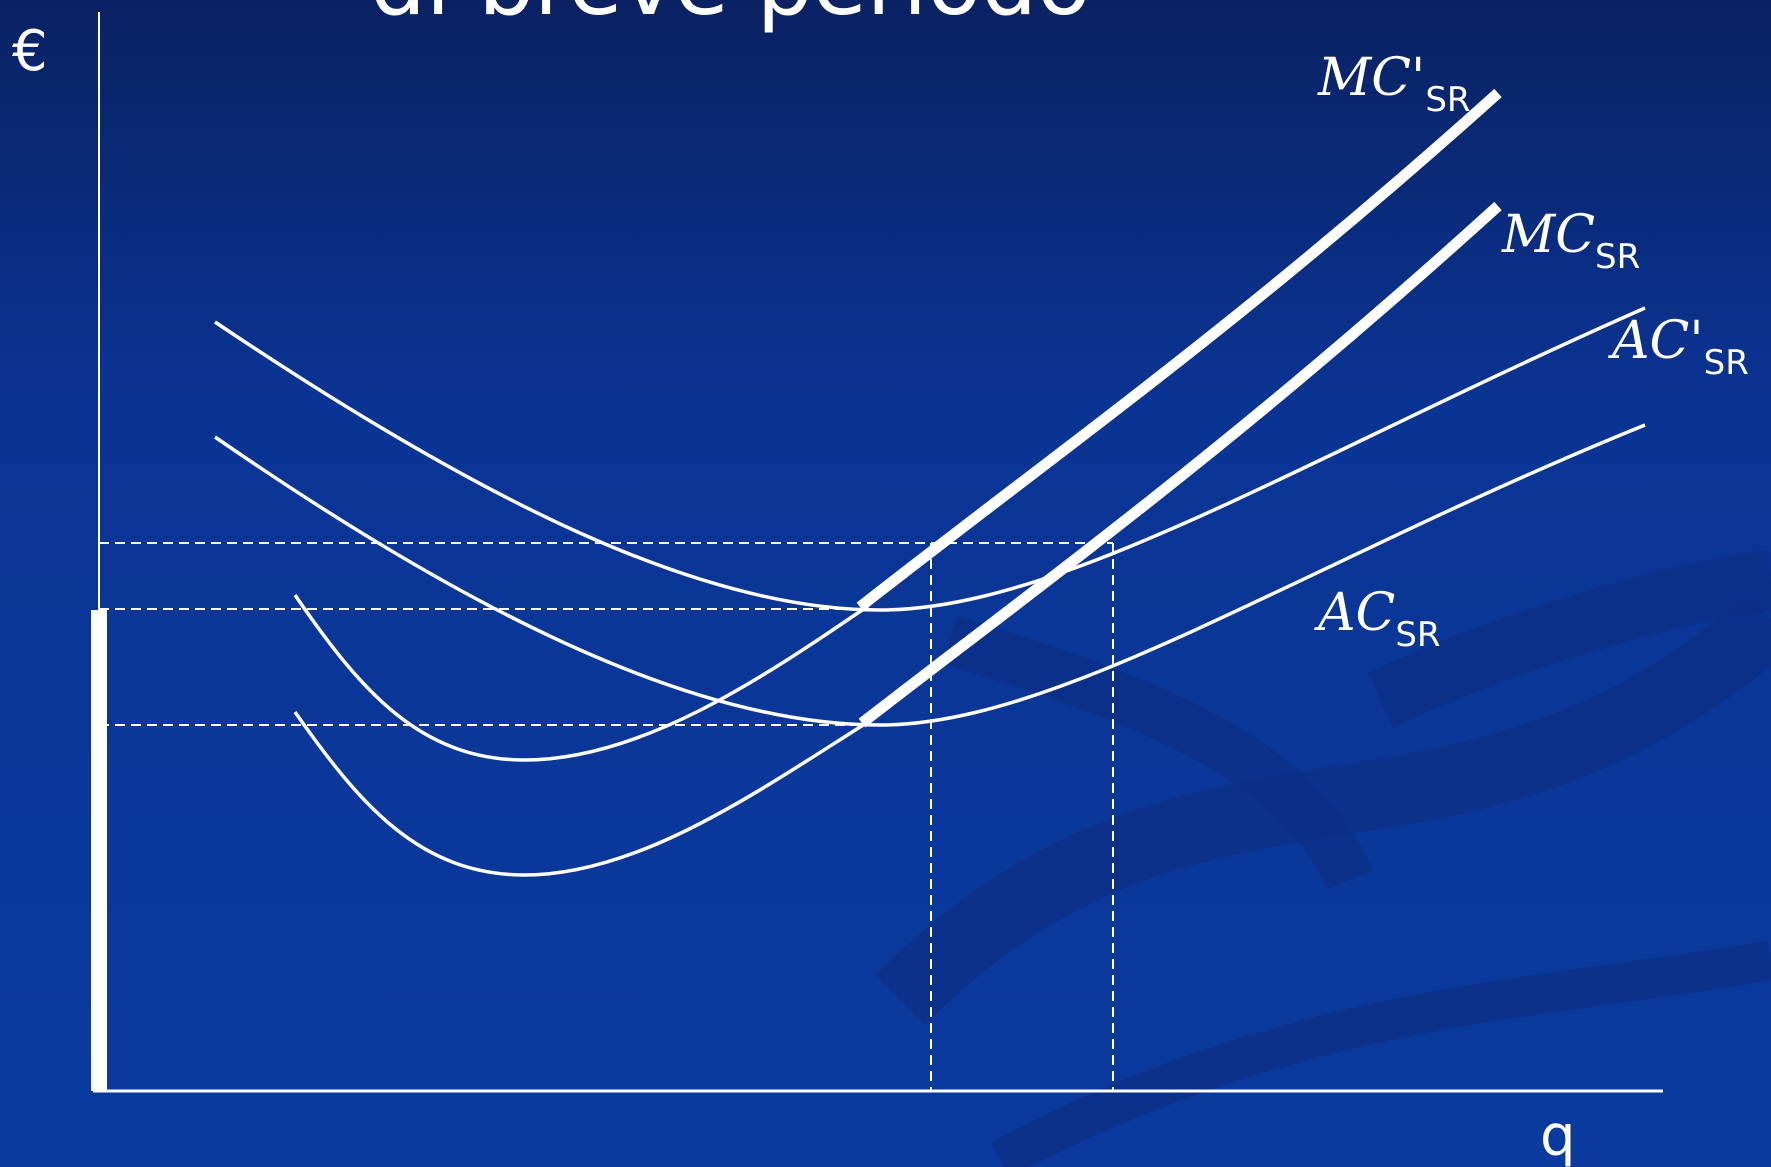  What do you see at coordinates (1558, 1135) in the screenshot?
I see `x-axis-label: q` at bounding box center [1558, 1135].